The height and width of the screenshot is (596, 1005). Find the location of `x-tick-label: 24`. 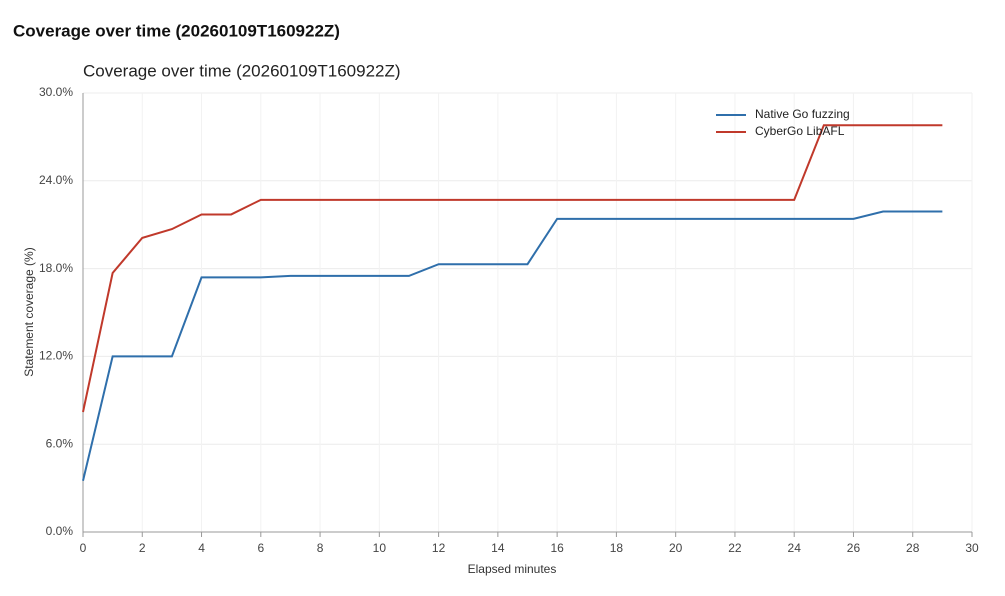

x-tick-label: 24 is located at coordinates (795, 548).